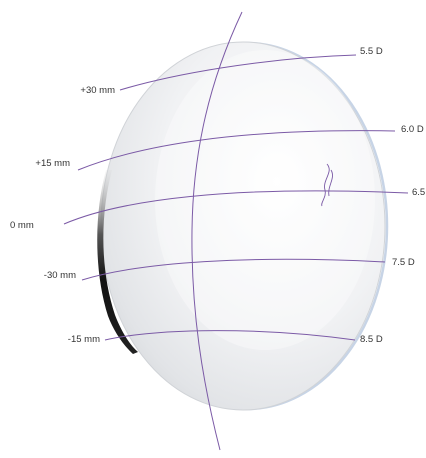 The height and width of the screenshot is (458, 426). I want to click on vertical-meridian-curve, so click(217, 231).